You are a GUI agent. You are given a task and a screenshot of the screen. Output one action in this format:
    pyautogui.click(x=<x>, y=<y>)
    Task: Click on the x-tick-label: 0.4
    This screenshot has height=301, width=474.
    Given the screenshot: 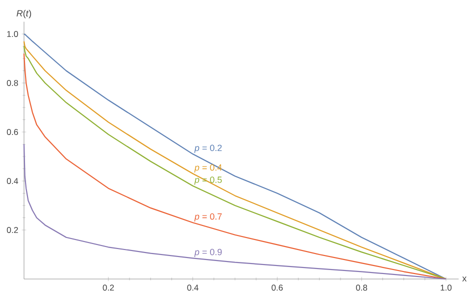 What is the action you would take?
    pyautogui.click(x=192, y=287)
    